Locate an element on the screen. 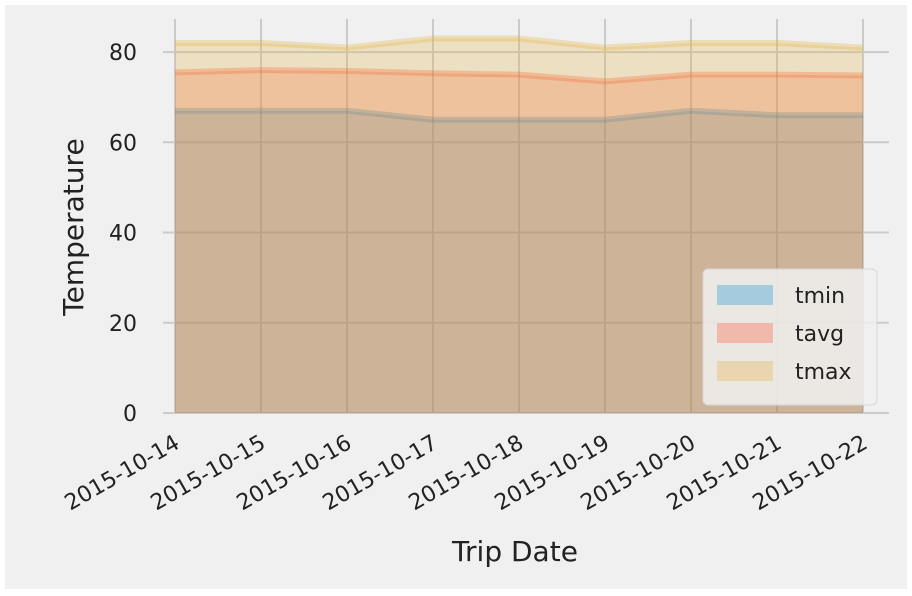  legend-swatch-tmax is located at coordinates (745, 371).